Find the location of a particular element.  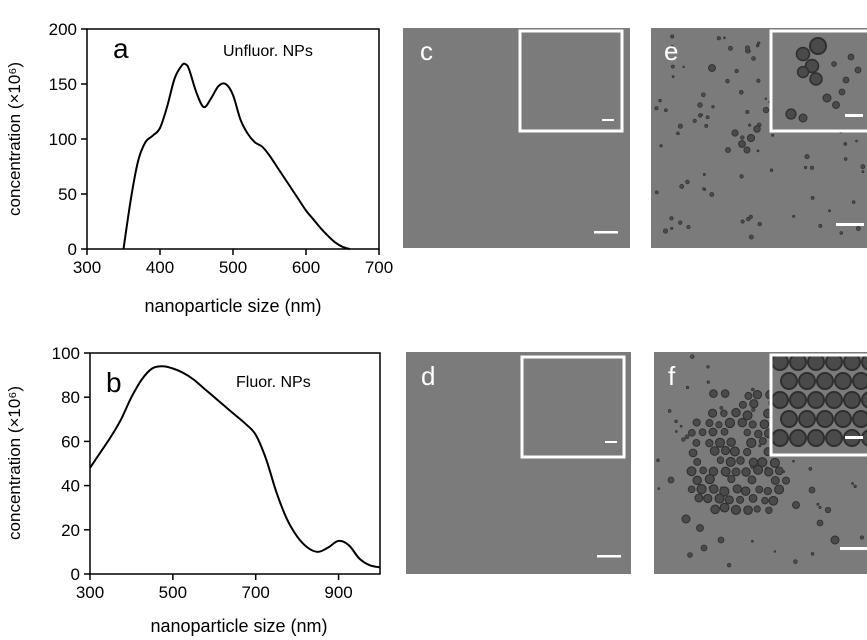

micrograph-c: c is located at coordinates (516, 138).